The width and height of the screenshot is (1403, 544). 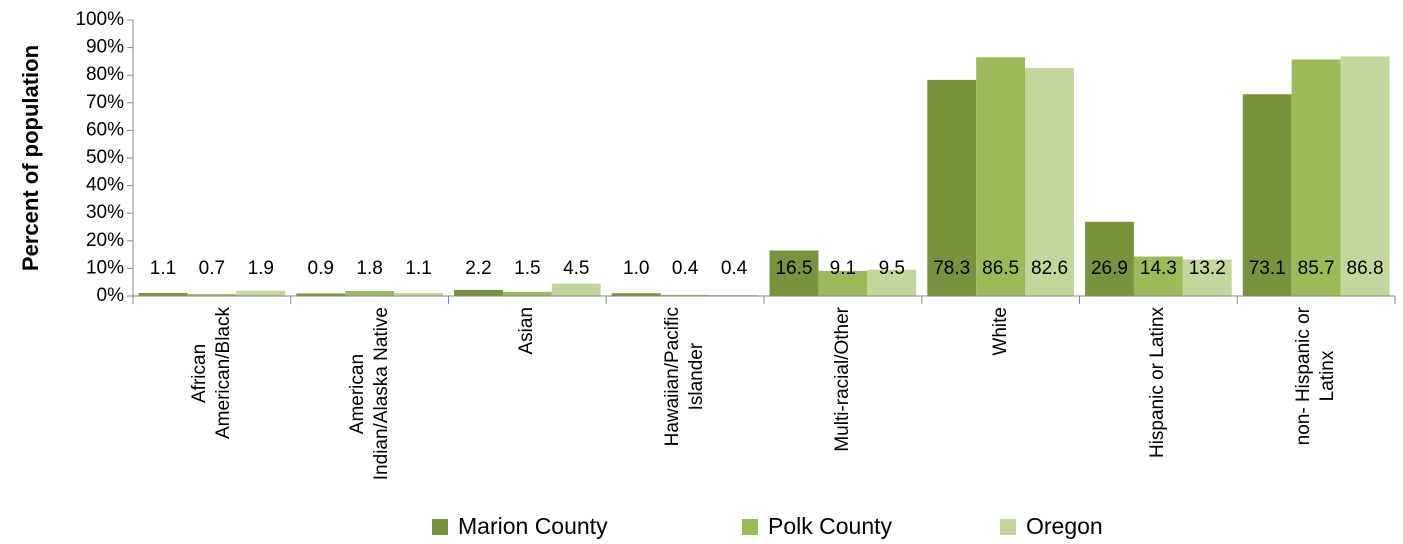 What do you see at coordinates (830, 526) in the screenshot?
I see `legend-label: Polk County` at bounding box center [830, 526].